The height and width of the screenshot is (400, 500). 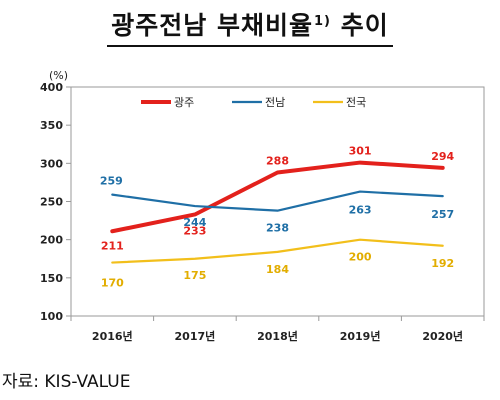 I want to click on legend-label: 광주, so click(x=184, y=102).